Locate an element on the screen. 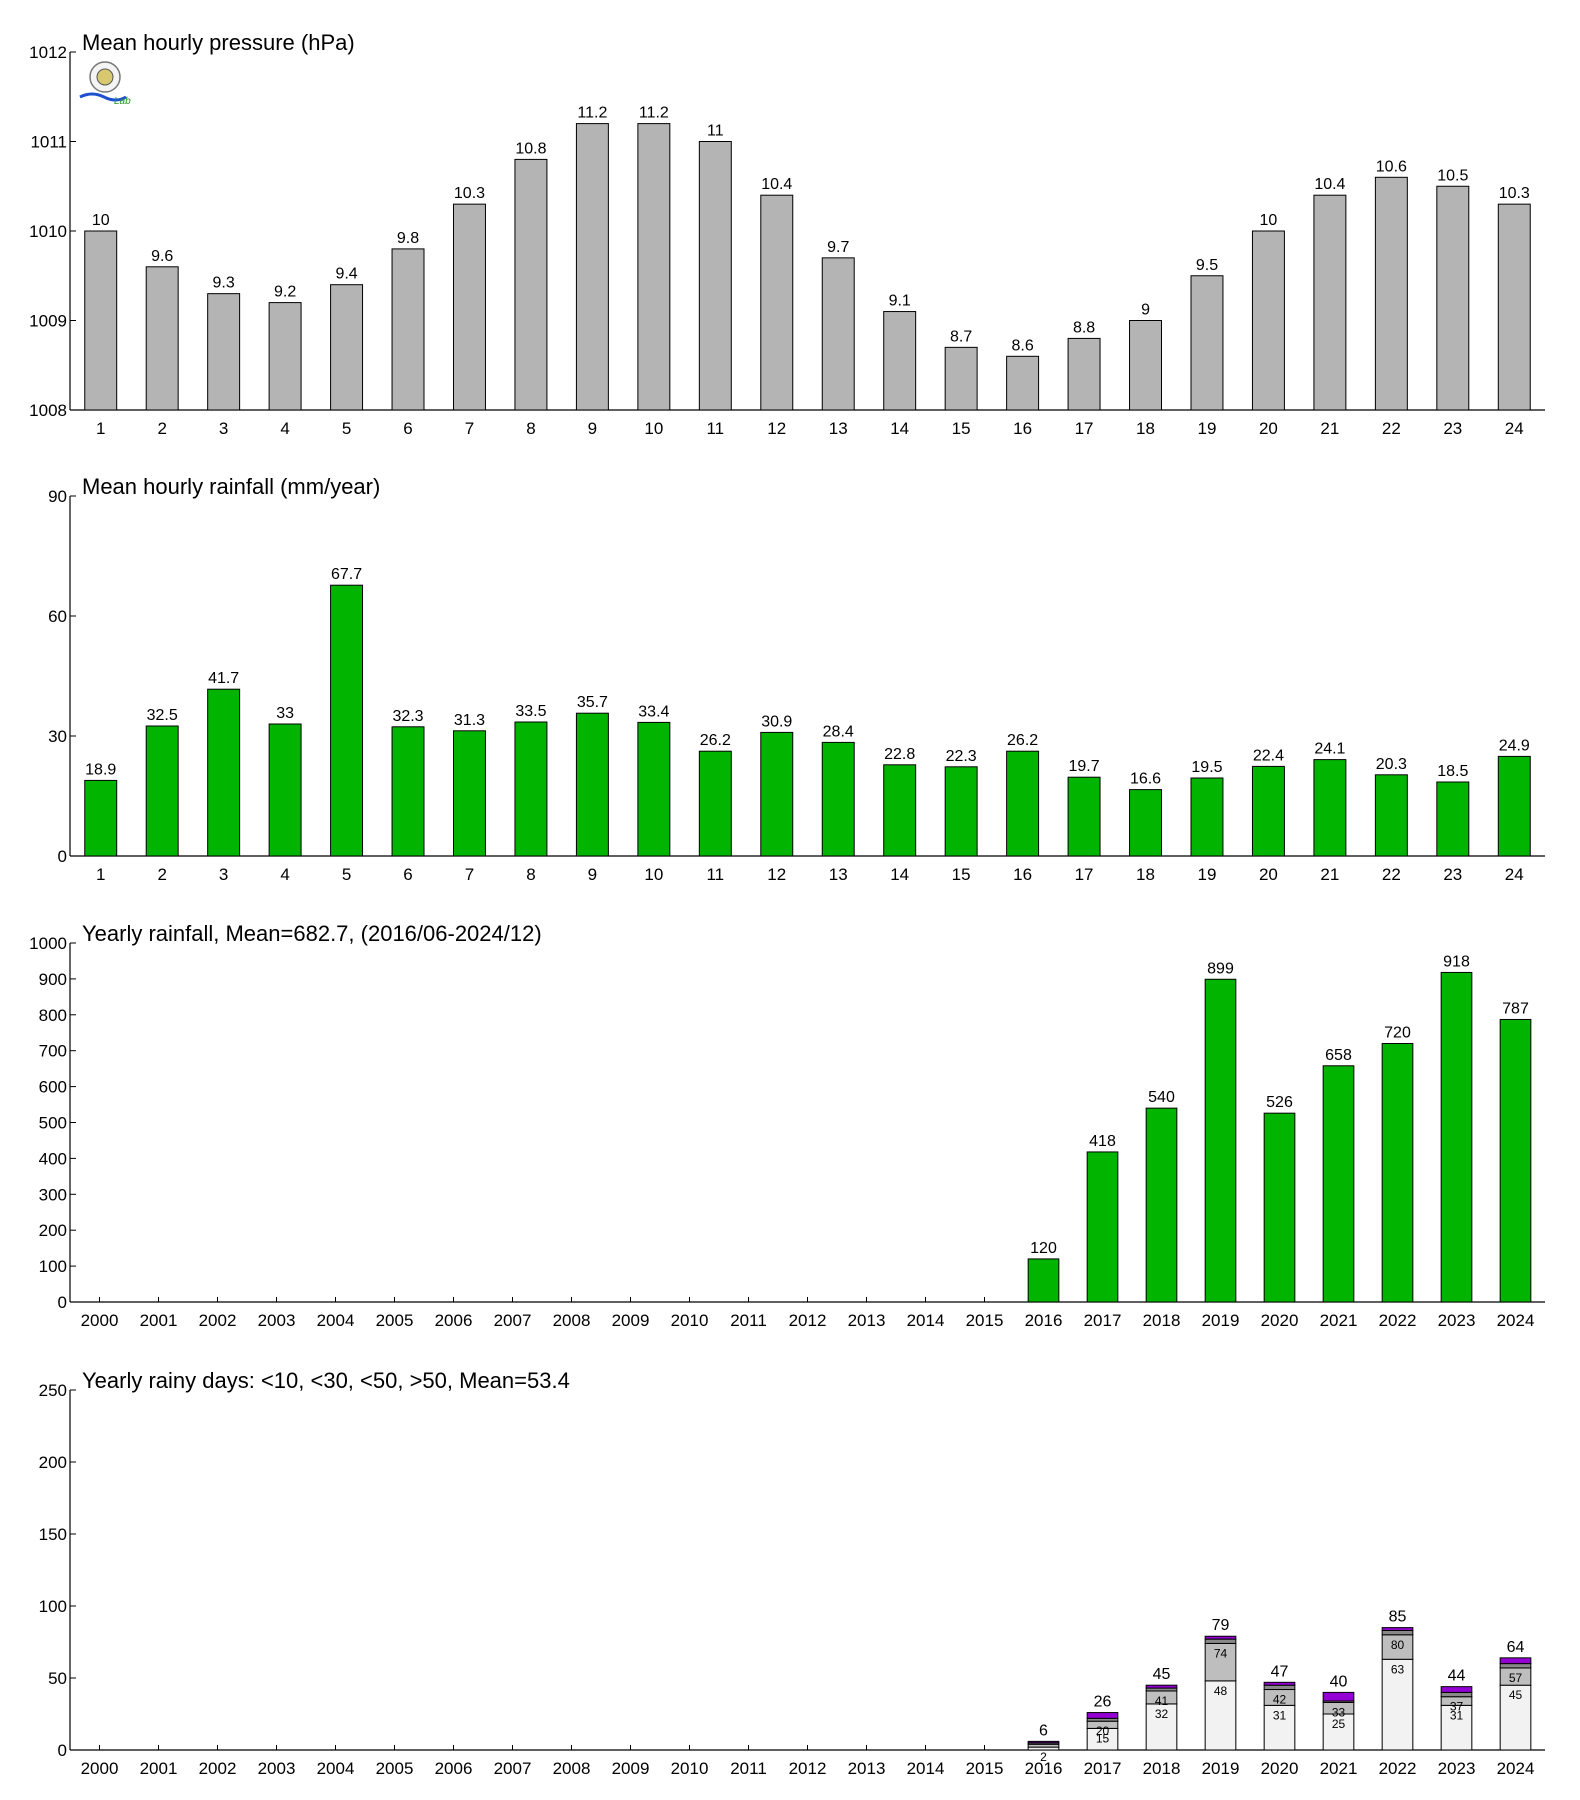  x-tick-label: 22 is located at coordinates (1391, 874).